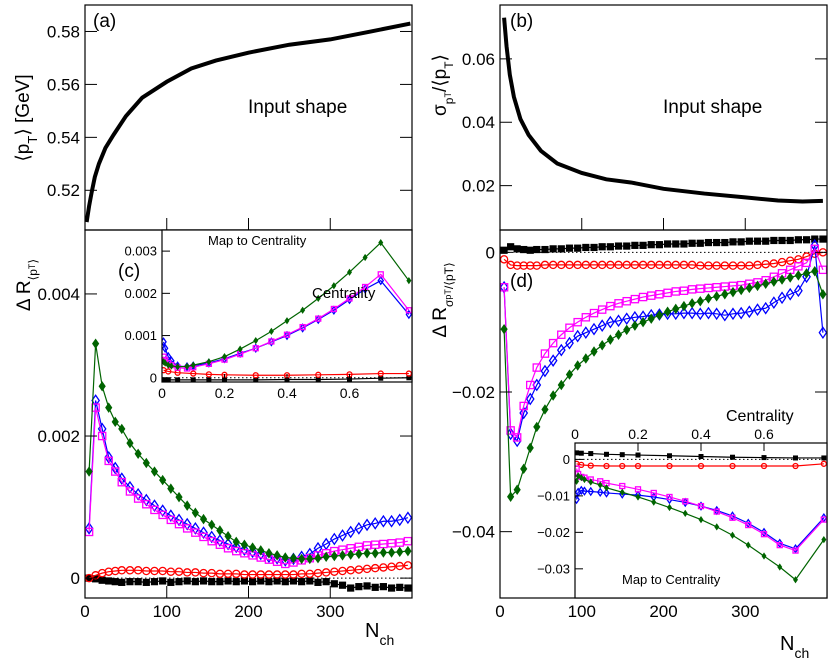 The image size is (830, 658). What do you see at coordinates (499, 611) in the screenshot?
I see `panel-d-x-tick-label: 0` at bounding box center [499, 611].